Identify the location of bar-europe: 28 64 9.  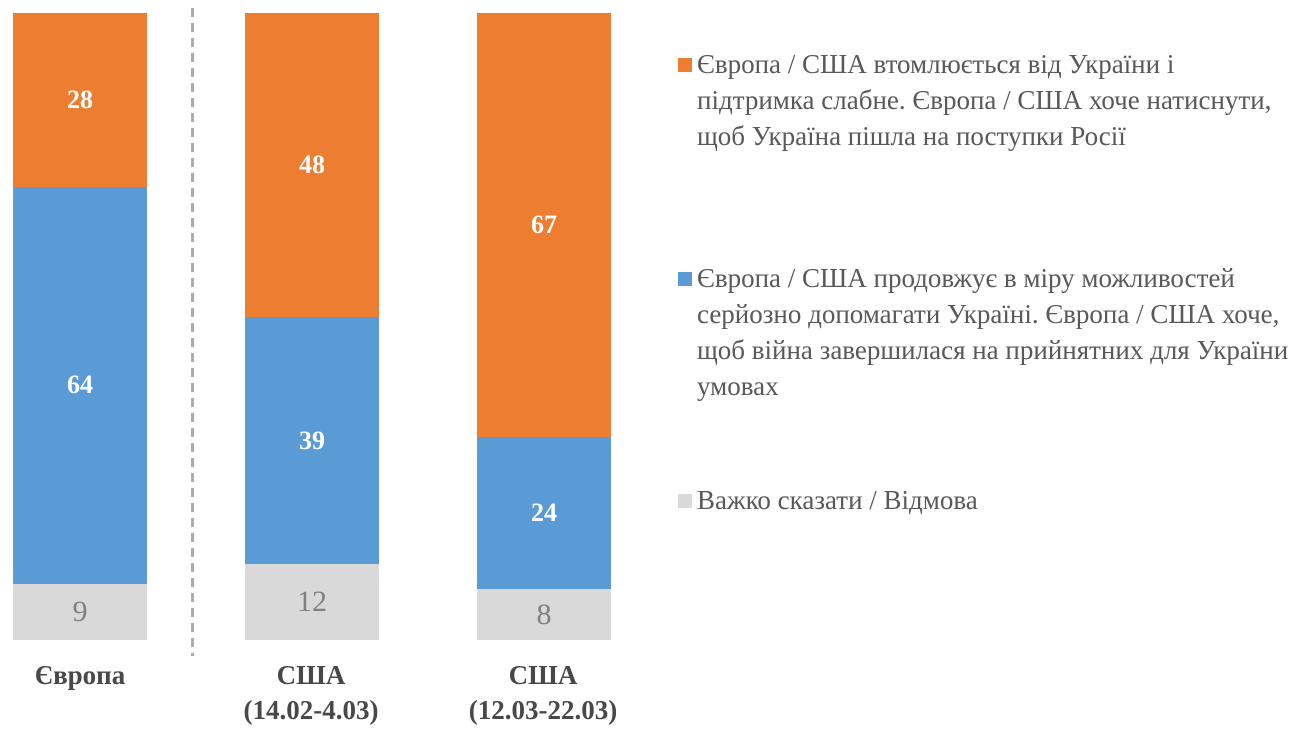
(80, 327).